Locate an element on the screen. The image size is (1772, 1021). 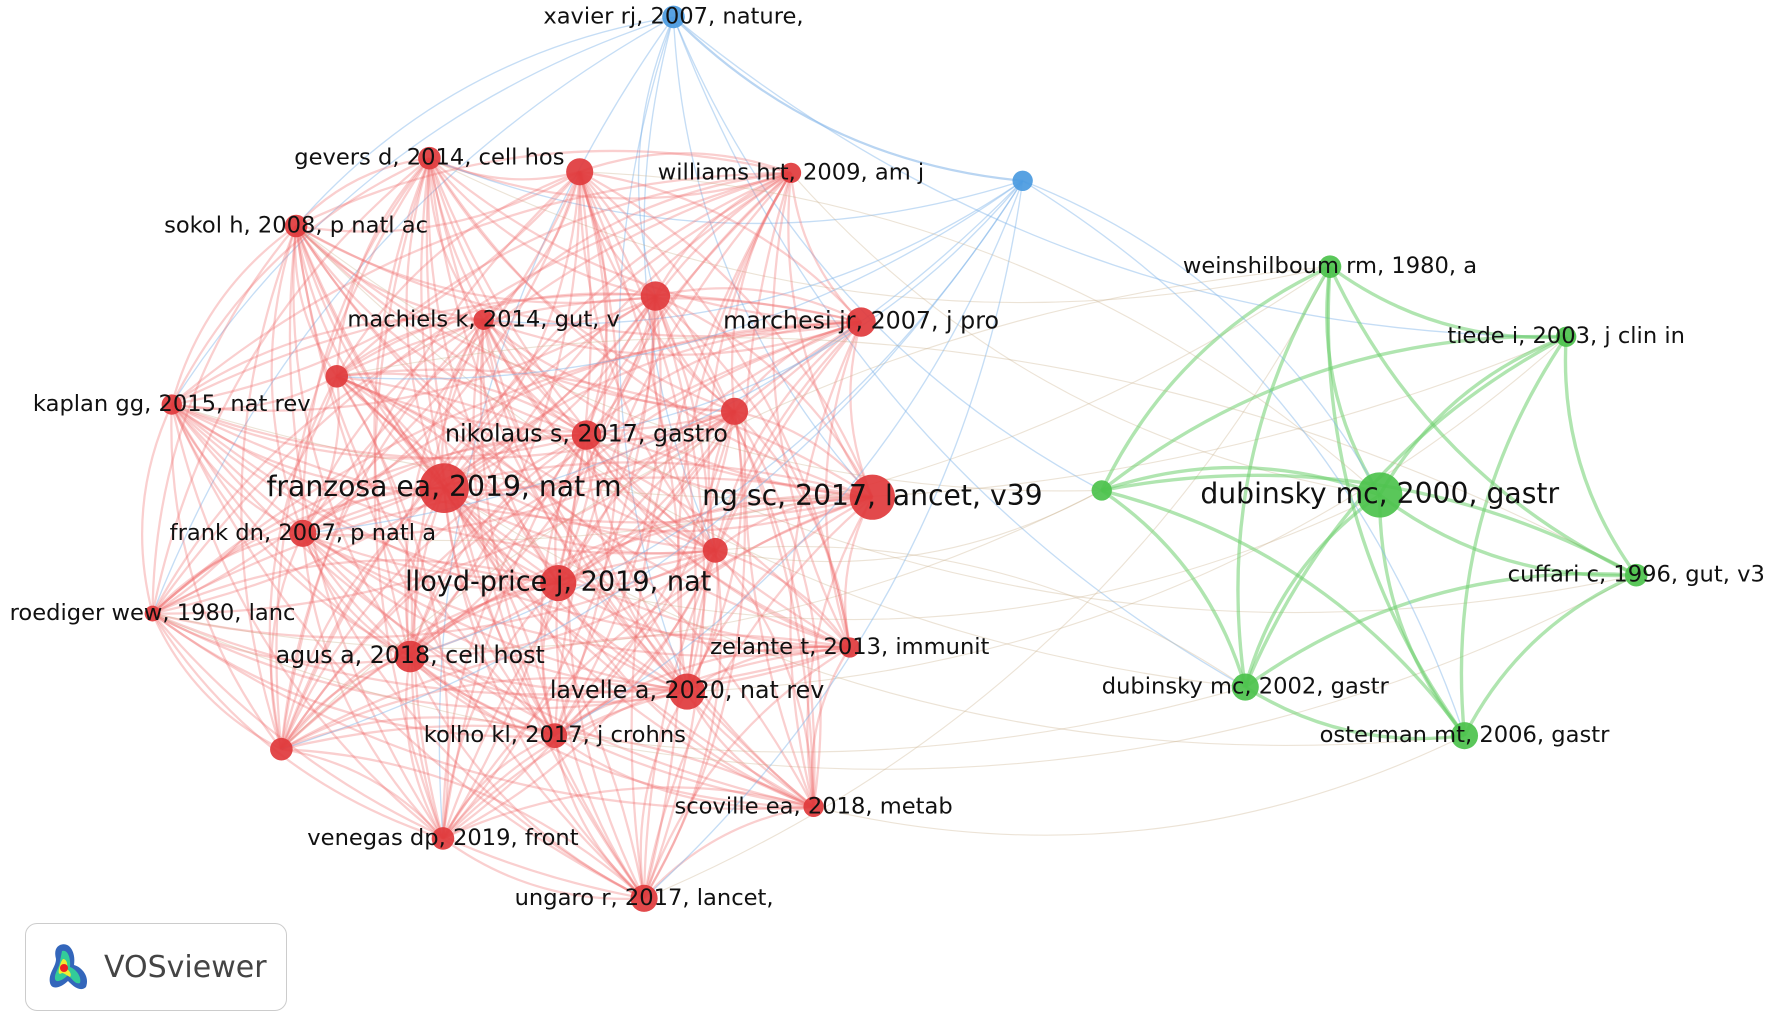
node-label: lloyd-price j, 2019, nat is located at coordinates (558, 582).